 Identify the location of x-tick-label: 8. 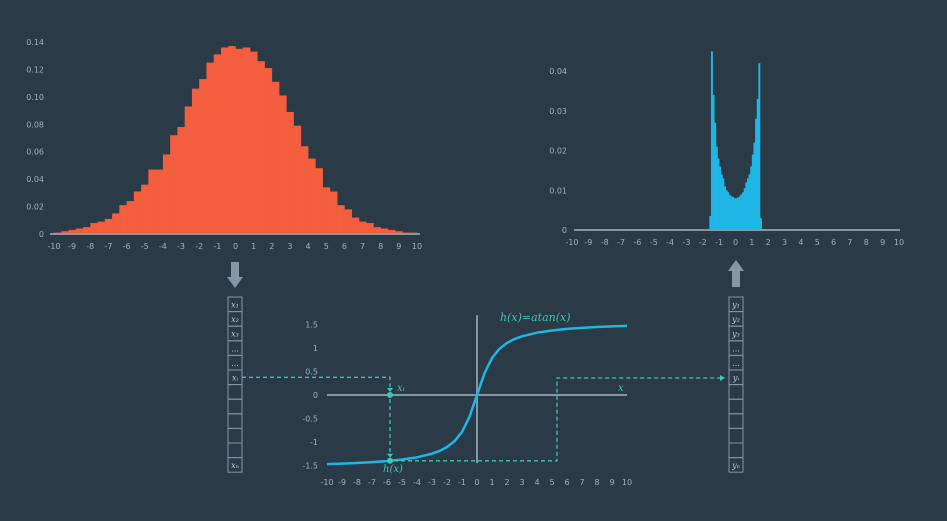
(596, 482).